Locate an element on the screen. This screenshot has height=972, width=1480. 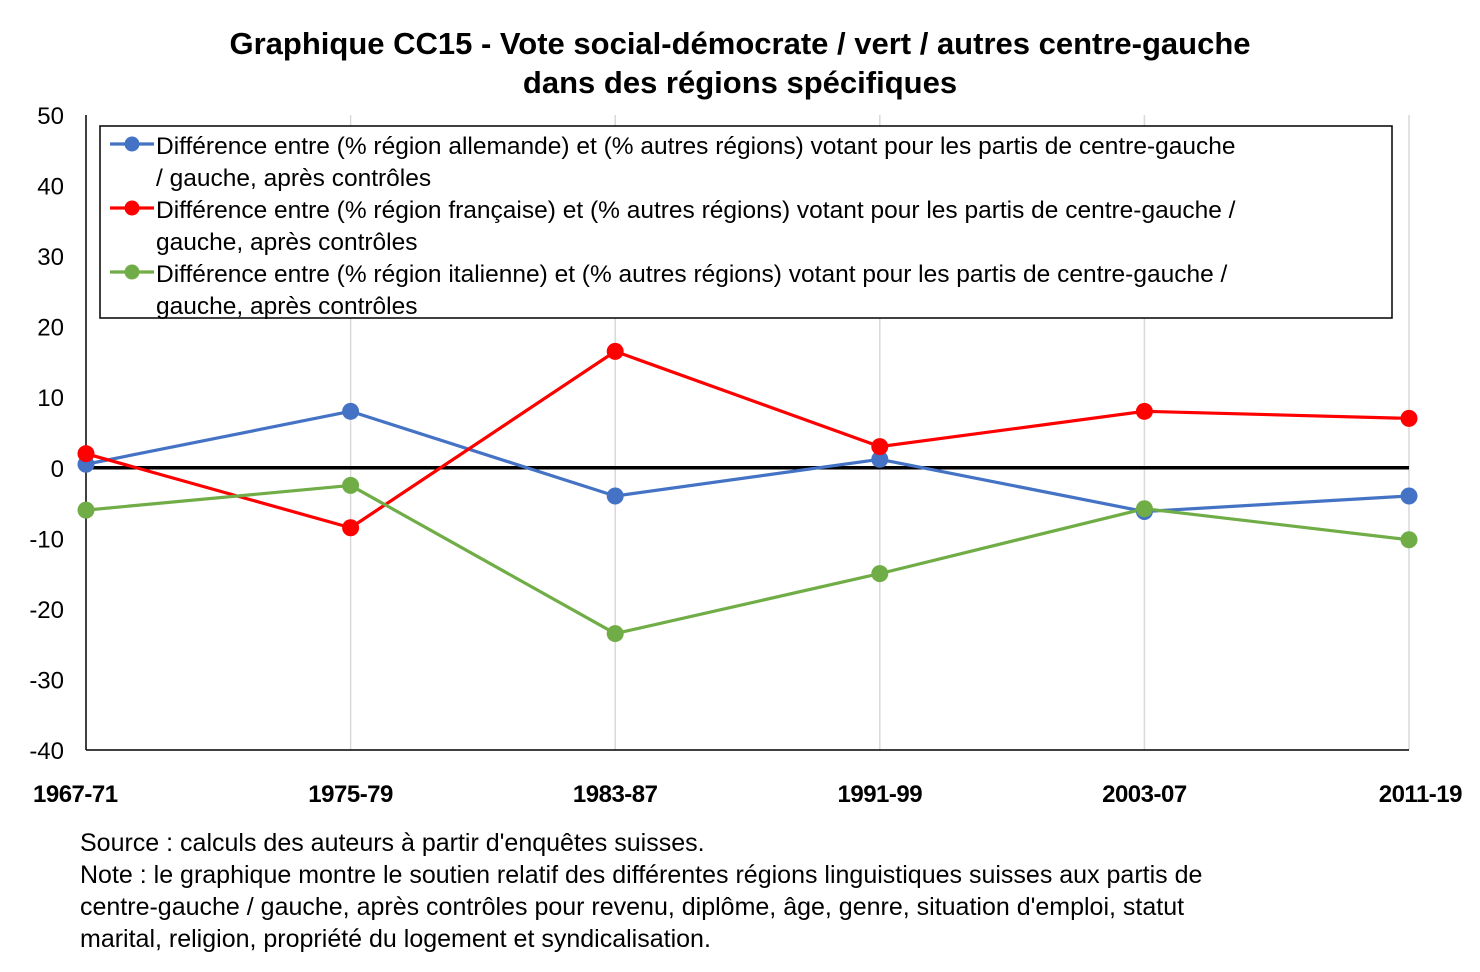
legend-label-france: gauche, après contrôles is located at coordinates (287, 242).